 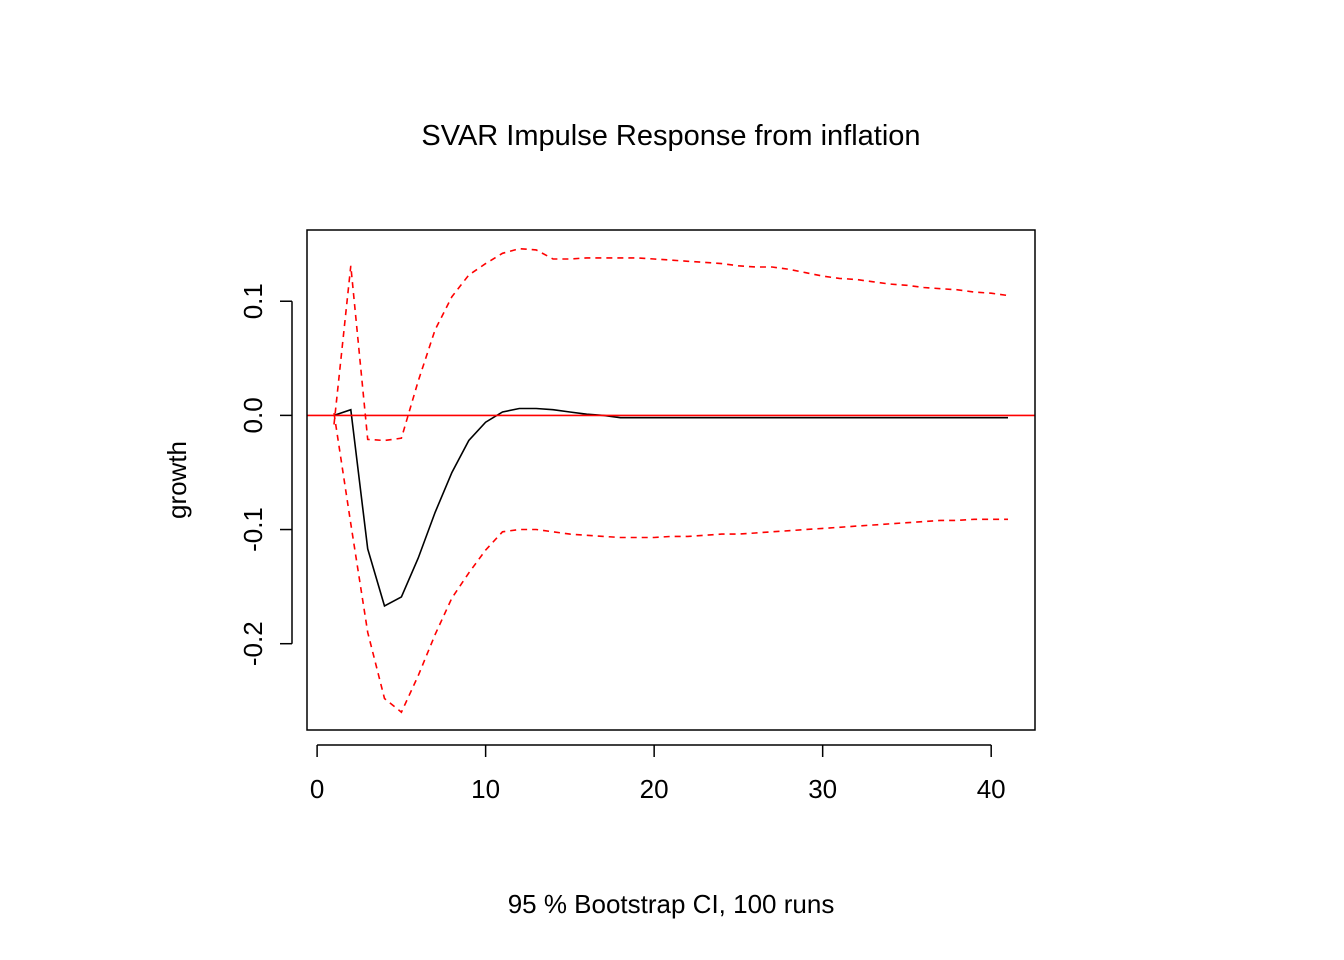 I want to click on y-tick-label: 0.0, so click(x=253, y=415).